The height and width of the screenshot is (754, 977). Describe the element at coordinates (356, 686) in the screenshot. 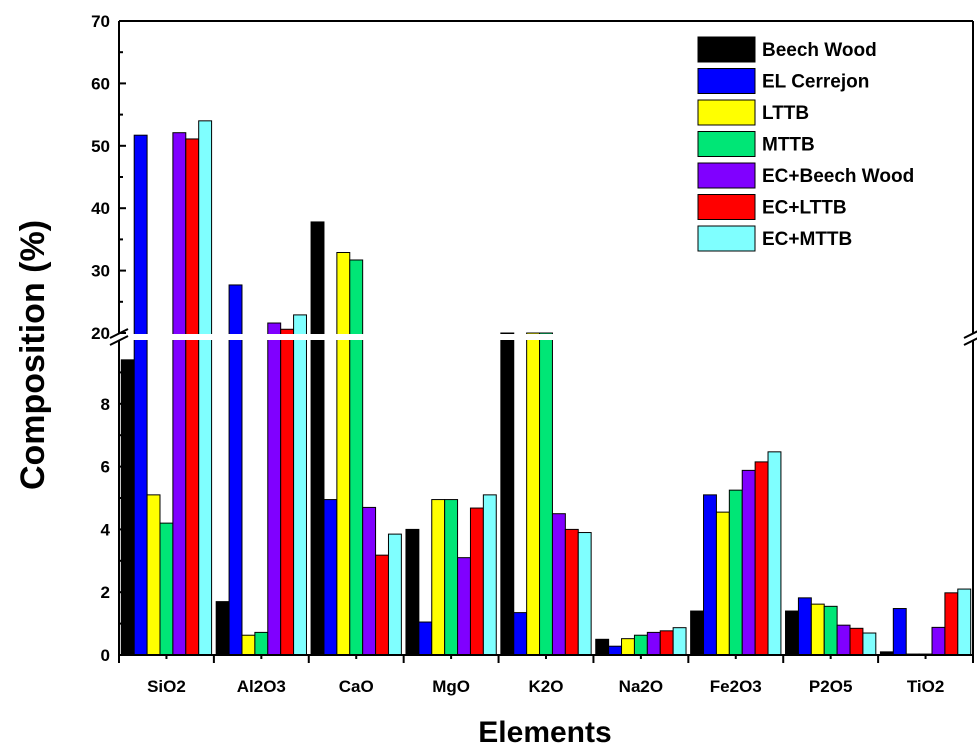

I see `x-tick-label: CaO` at that location.